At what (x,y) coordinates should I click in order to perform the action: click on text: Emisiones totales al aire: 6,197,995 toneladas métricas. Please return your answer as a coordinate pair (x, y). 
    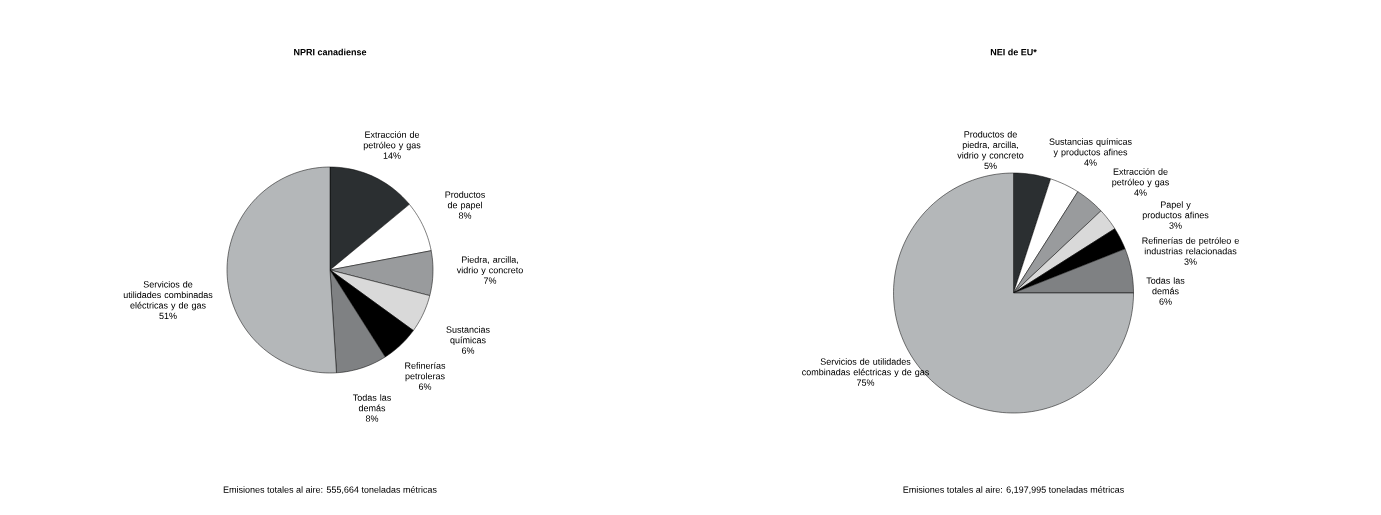
    Looking at the image, I should click on (1013, 490).